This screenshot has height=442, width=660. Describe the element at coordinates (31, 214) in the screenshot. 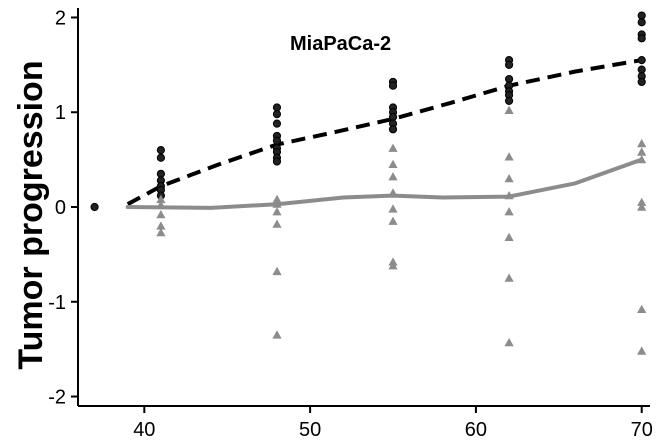

I see `y-axis-title: Tumor progression` at that location.